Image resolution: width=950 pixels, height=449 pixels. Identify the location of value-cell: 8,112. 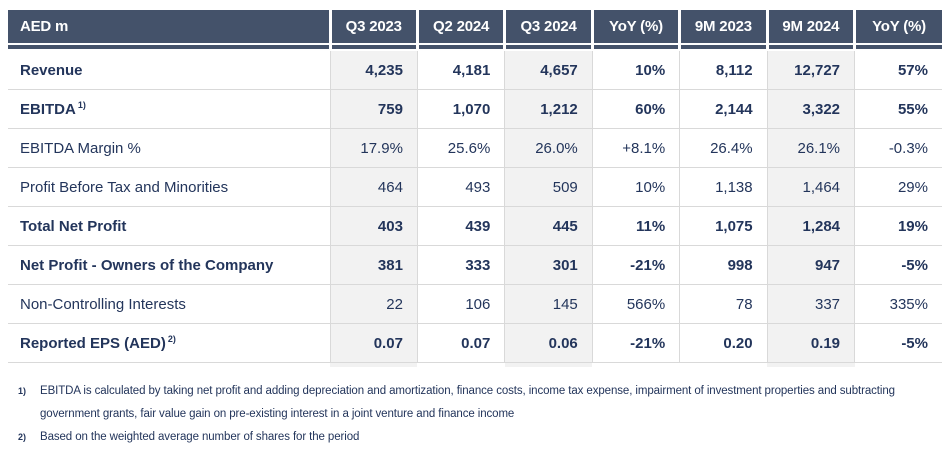
(723, 69).